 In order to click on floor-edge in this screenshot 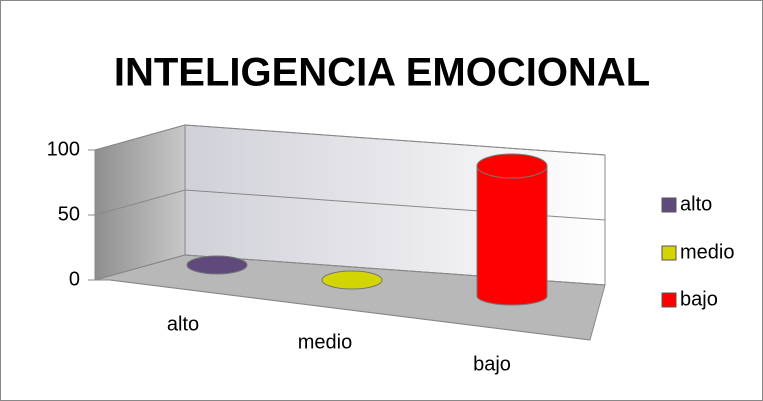, I will do `click(350, 310)`.